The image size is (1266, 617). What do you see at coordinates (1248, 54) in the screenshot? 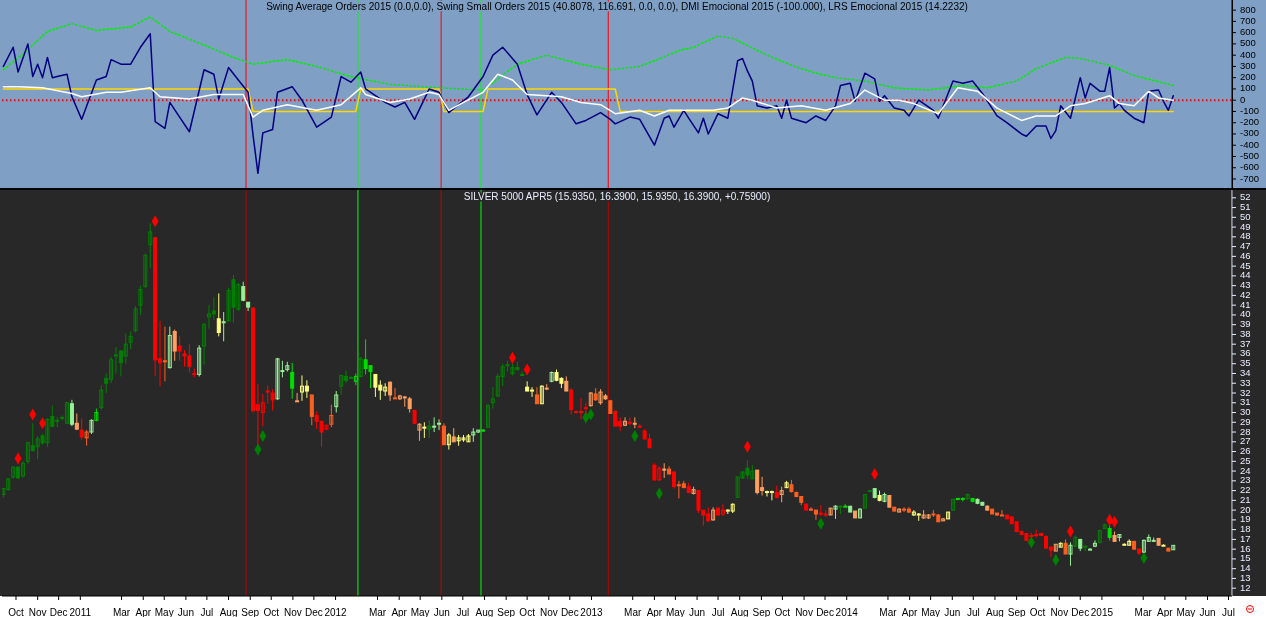
I see `y-tick-label: 400` at bounding box center [1248, 54].